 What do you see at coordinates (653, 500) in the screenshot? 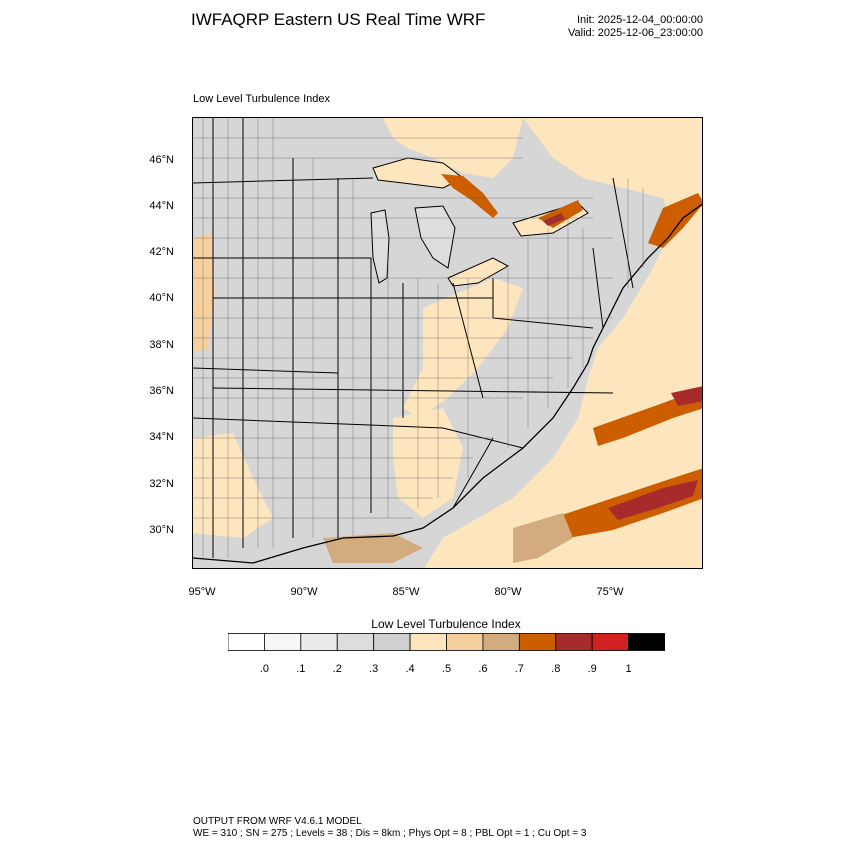
I see `atlantic-band-south-peak` at bounding box center [653, 500].